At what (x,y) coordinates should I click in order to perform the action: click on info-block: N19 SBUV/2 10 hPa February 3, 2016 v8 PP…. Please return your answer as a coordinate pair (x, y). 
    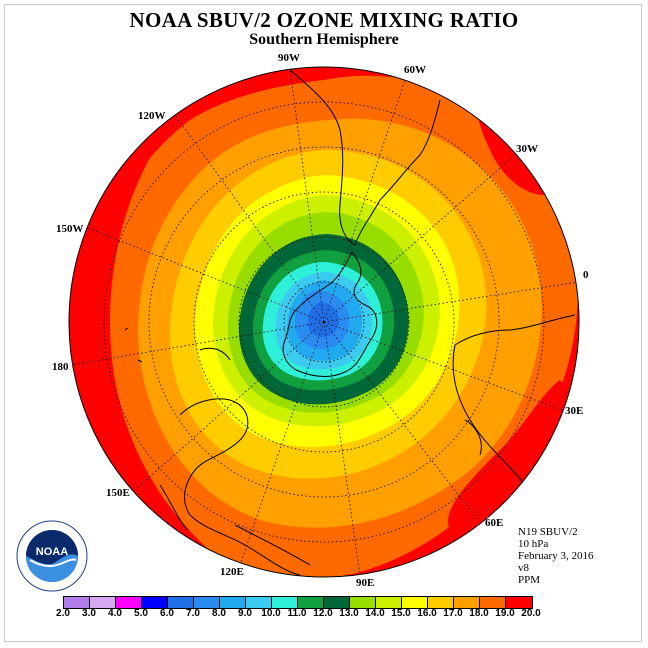
    Looking at the image, I should click on (555, 556).